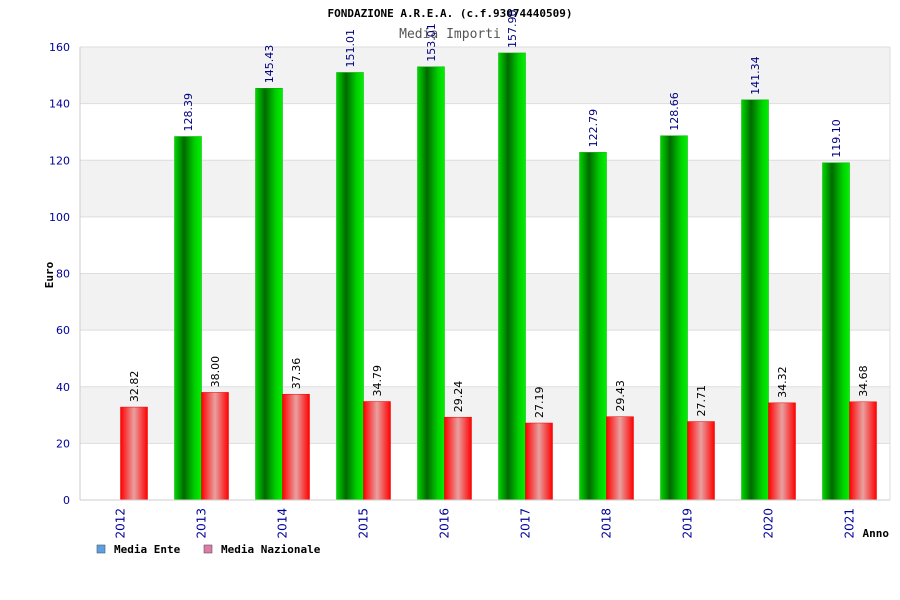 This screenshot has height=600, width=900. What do you see at coordinates (59, 47) in the screenshot?
I see `y-tick-label: 160` at bounding box center [59, 47].